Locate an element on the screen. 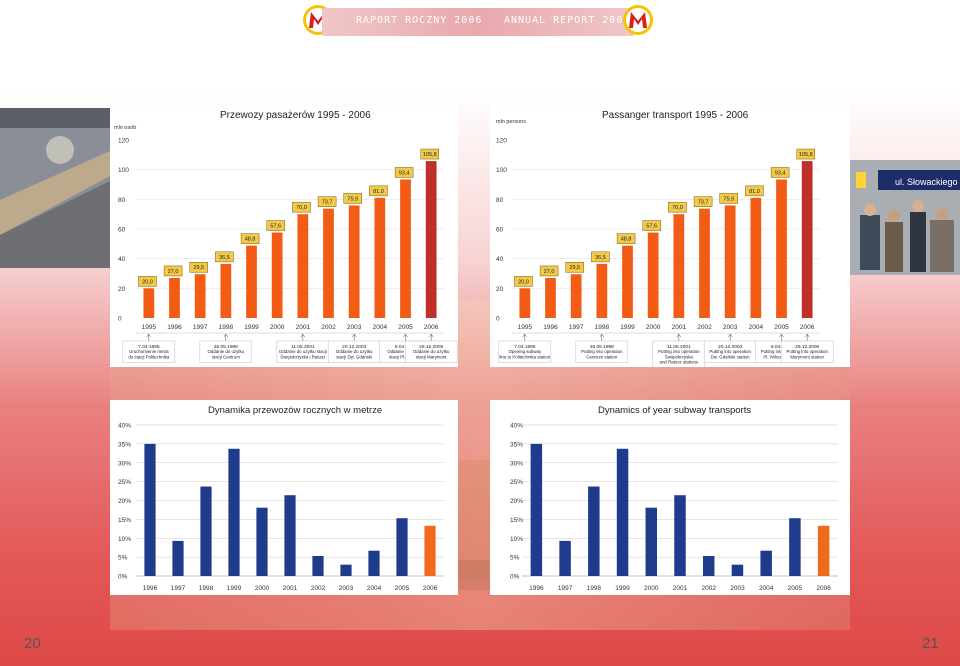 The image size is (960, 666). milestone-text: Centrum station is located at coordinates (602, 356).